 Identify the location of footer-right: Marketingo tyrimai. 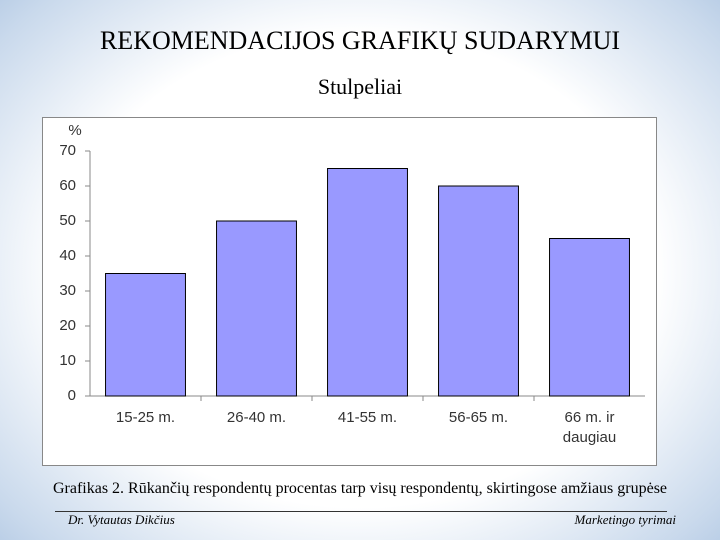
(625, 519).